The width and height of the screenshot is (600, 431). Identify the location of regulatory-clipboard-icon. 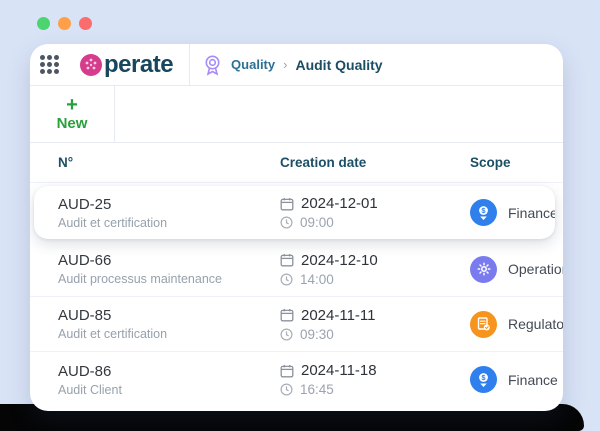
(483, 324).